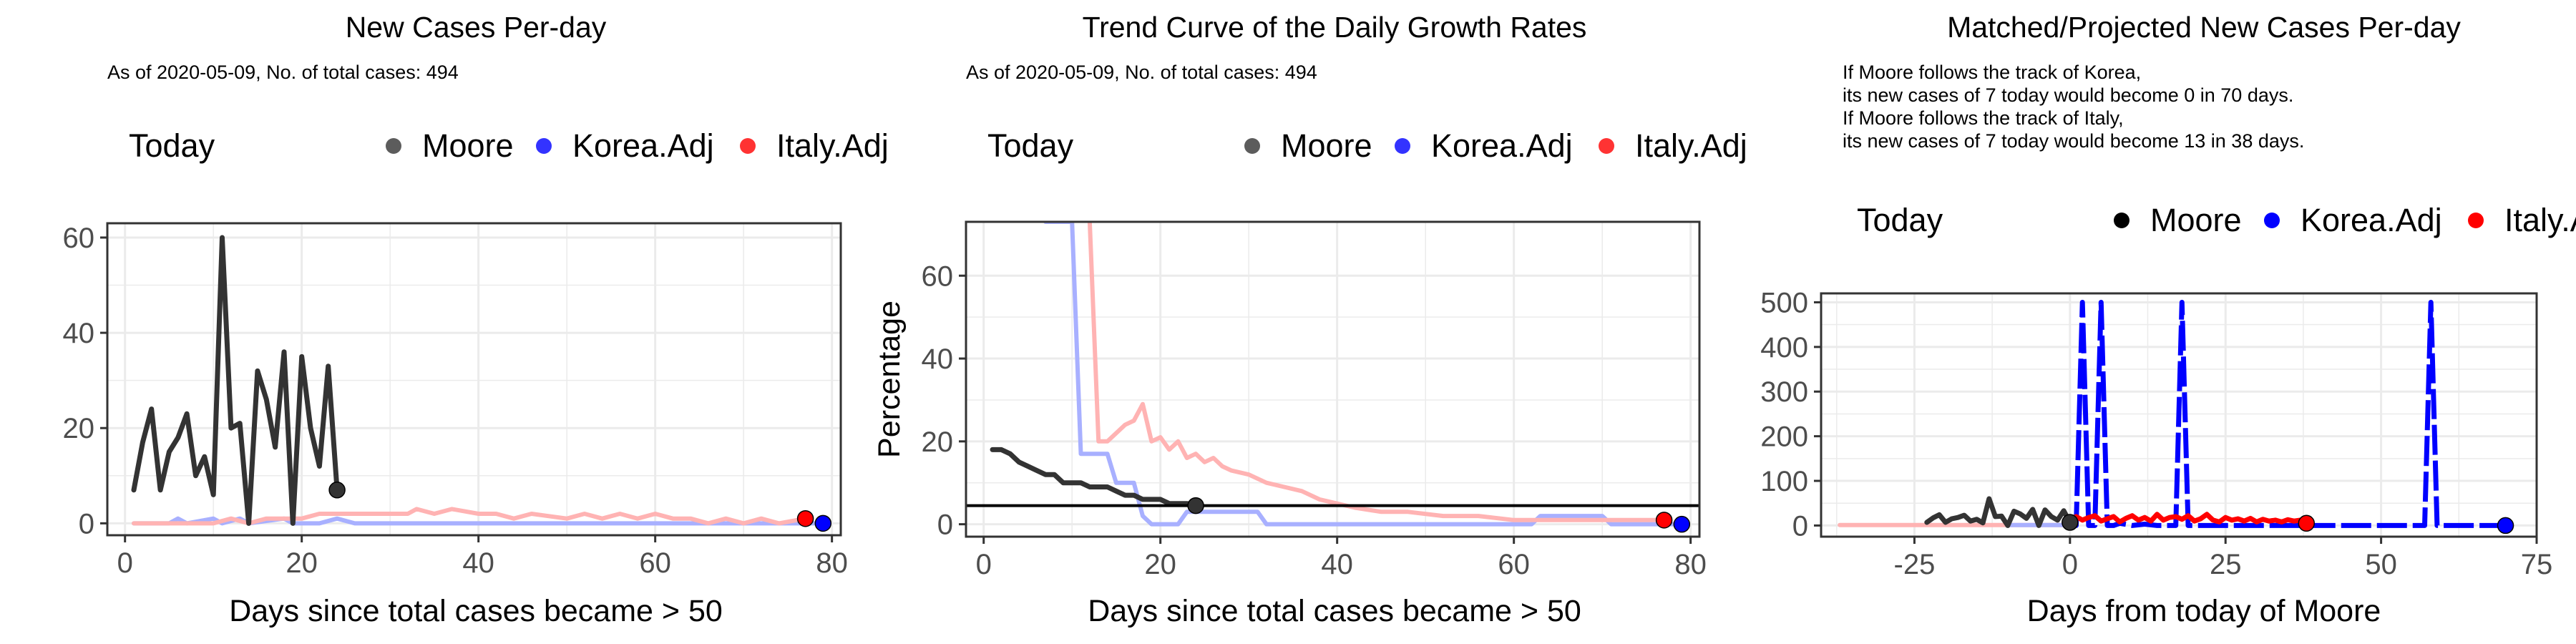 This screenshot has width=2576, height=644. Describe the element at coordinates (476, 27) in the screenshot. I see `chart-title: New Cases Per-day` at that location.